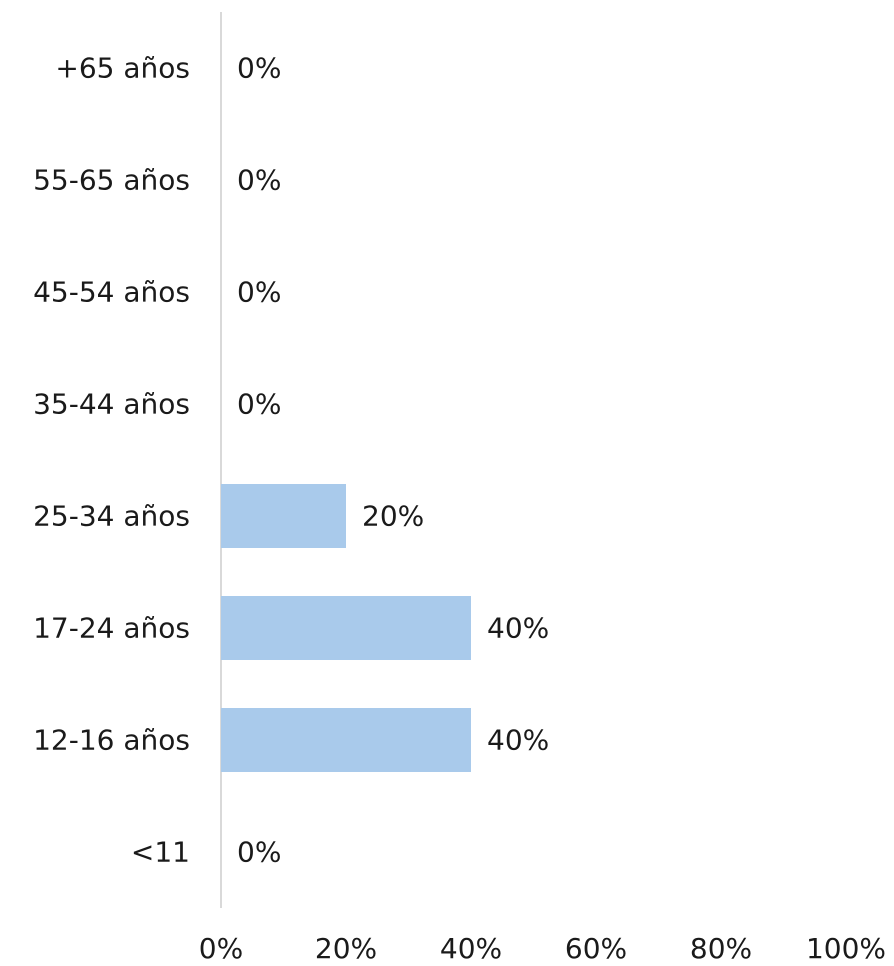  What do you see at coordinates (111, 404) in the screenshot?
I see `category-label: 35-44 años` at bounding box center [111, 404].